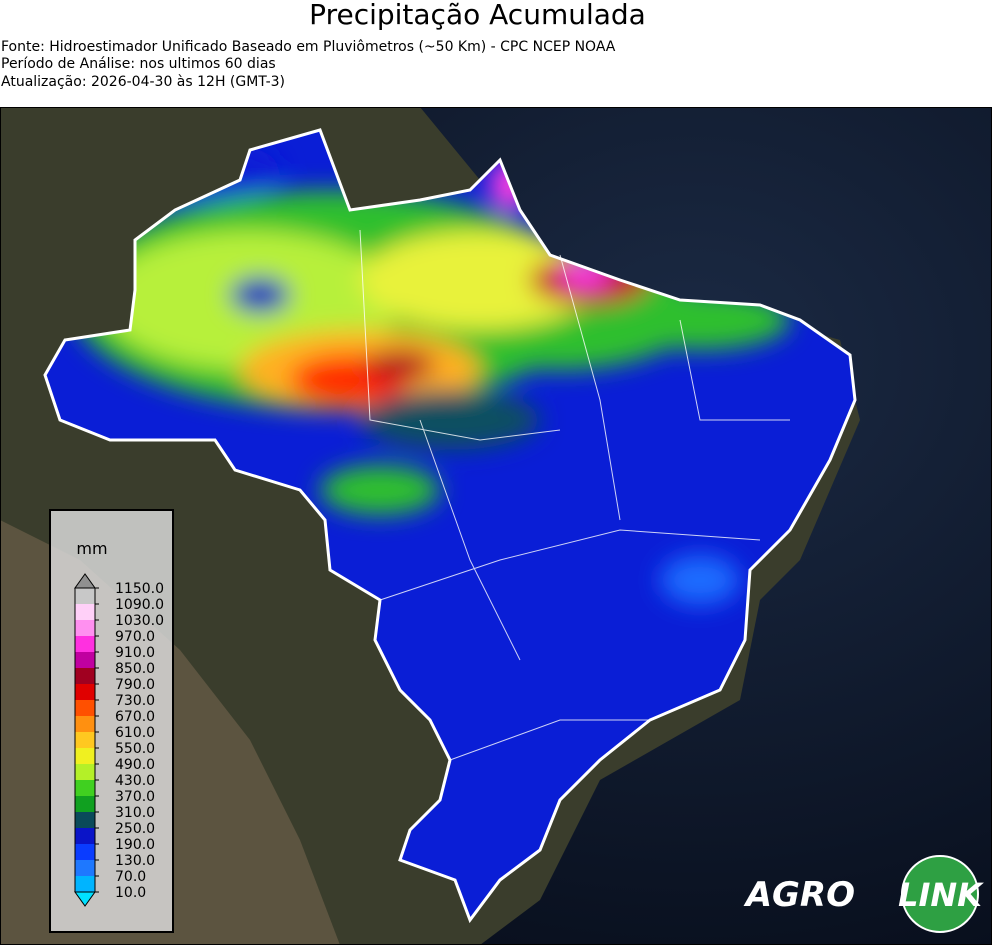  I want to click on logo: AGRO LINK, so click(863, 894).